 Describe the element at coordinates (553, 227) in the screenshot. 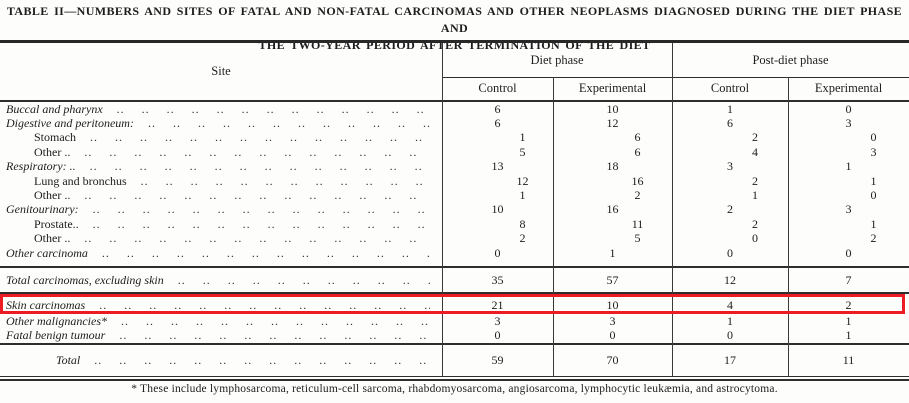

I see `vertical-rule-diet-split` at that location.